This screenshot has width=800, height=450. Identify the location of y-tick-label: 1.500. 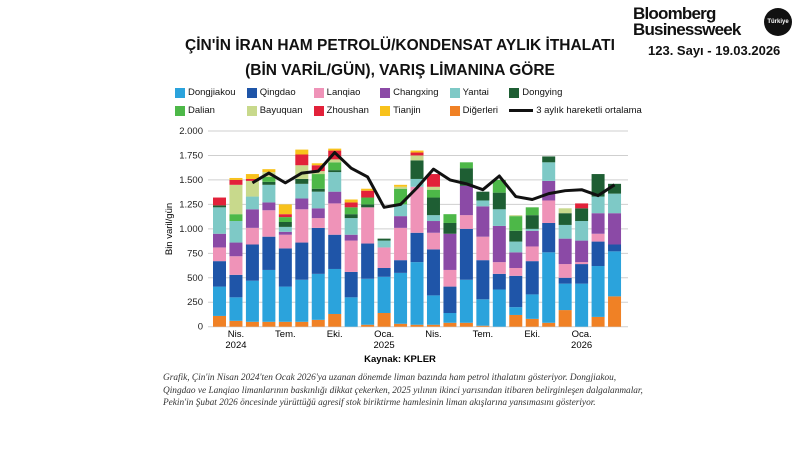
(191, 180).